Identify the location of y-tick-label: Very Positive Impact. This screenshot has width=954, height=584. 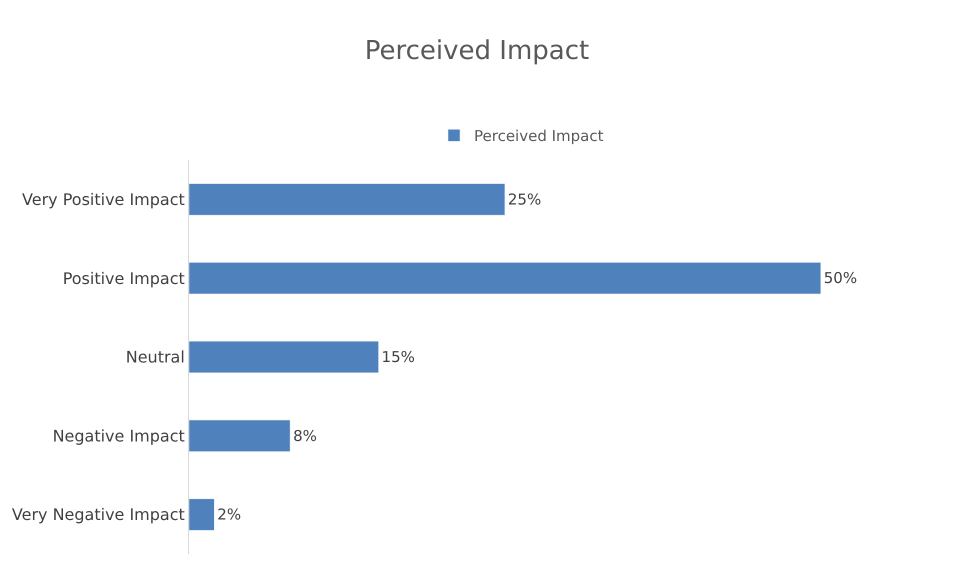
(103, 199).